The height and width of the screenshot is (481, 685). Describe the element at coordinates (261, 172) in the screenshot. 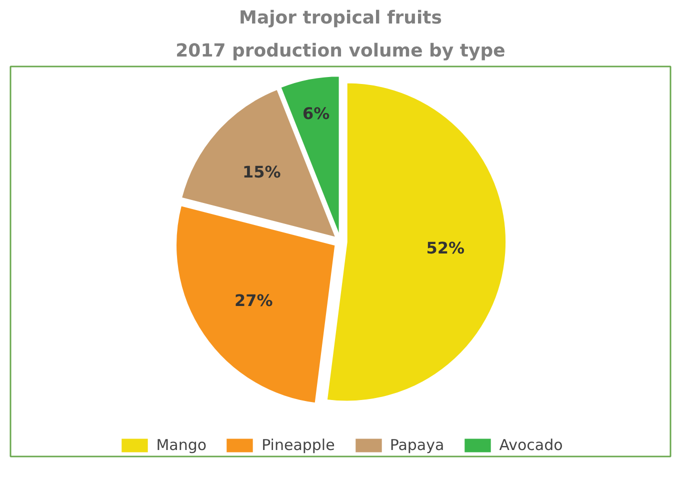

I see `data-label: 15%` at that location.